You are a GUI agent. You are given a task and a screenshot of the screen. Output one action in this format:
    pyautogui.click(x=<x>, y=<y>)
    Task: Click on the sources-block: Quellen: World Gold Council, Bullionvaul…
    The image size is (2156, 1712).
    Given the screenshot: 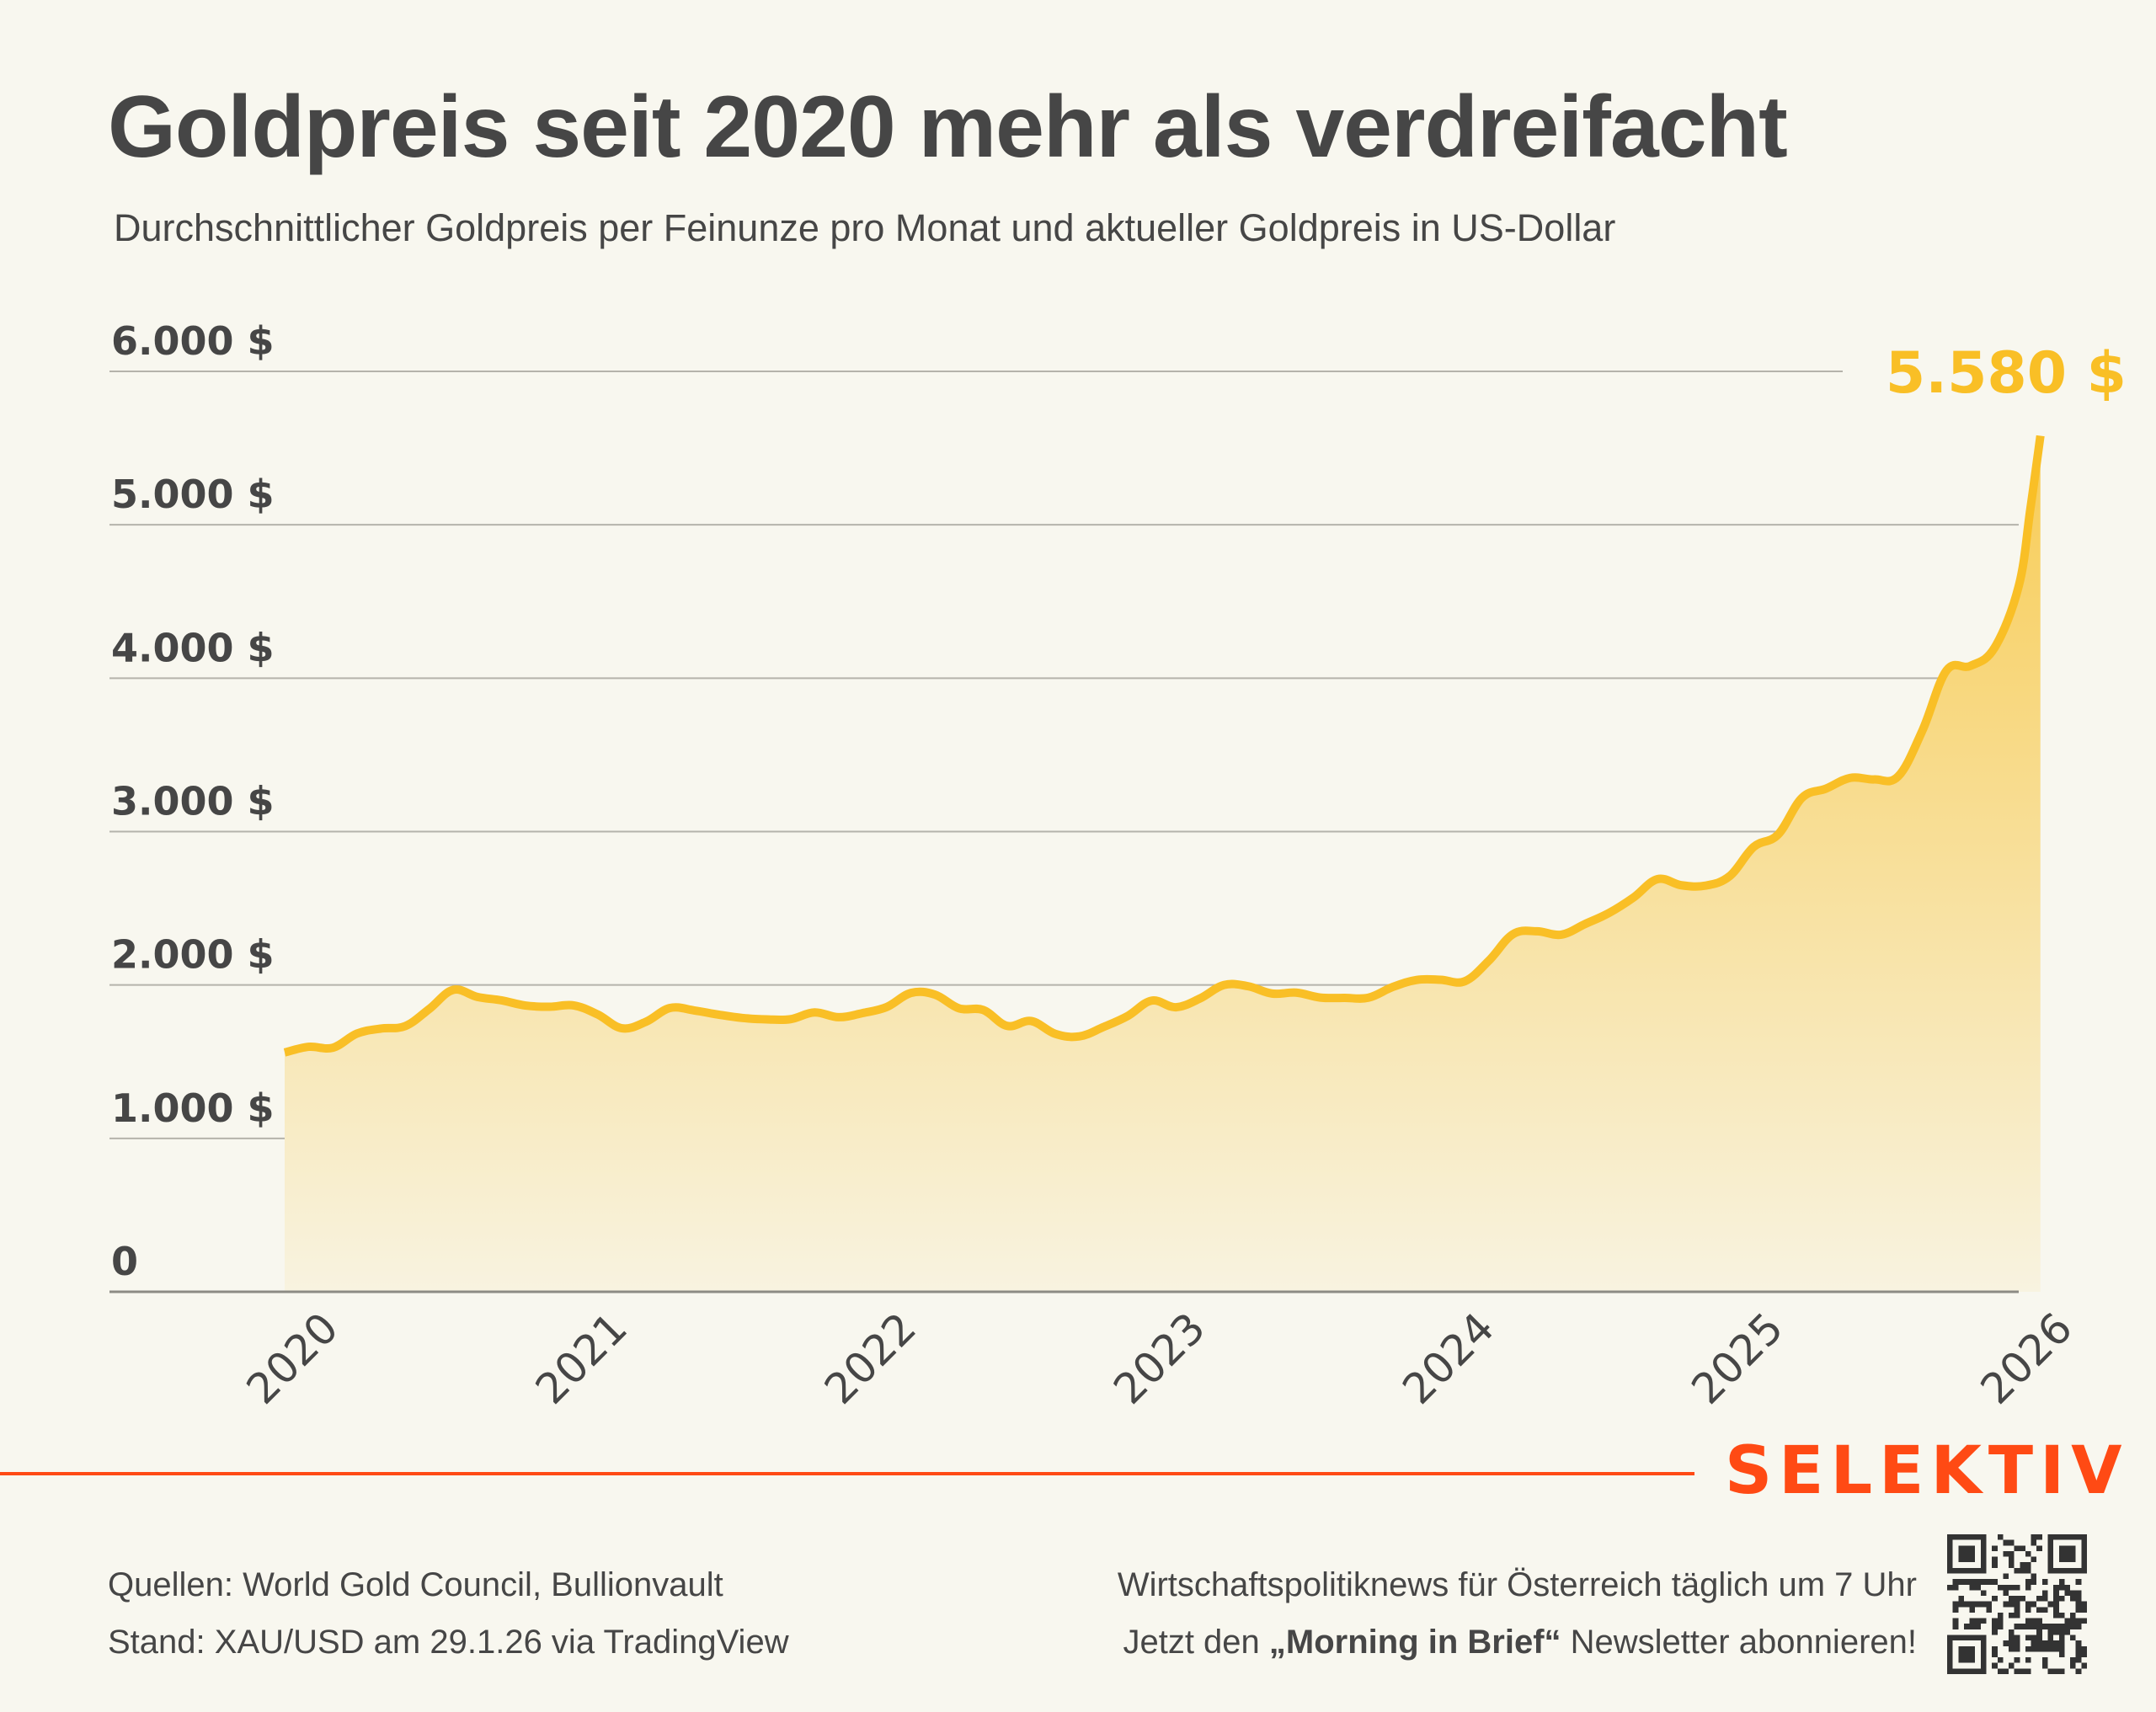 What is the action you would take?
    pyautogui.click(x=449, y=1613)
    